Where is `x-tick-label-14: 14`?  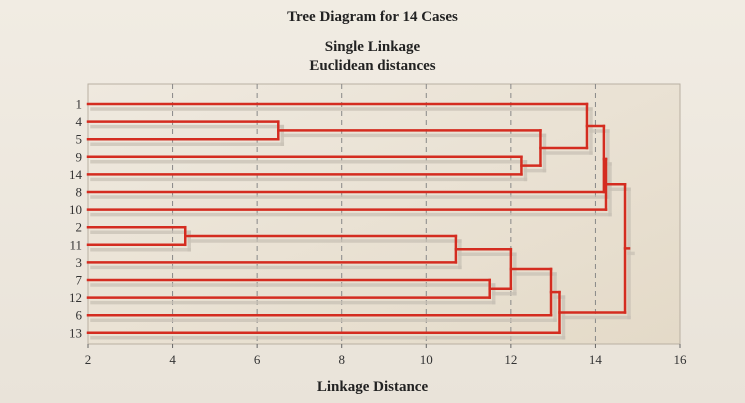 x-tick-label-14: 14 is located at coordinates (596, 359).